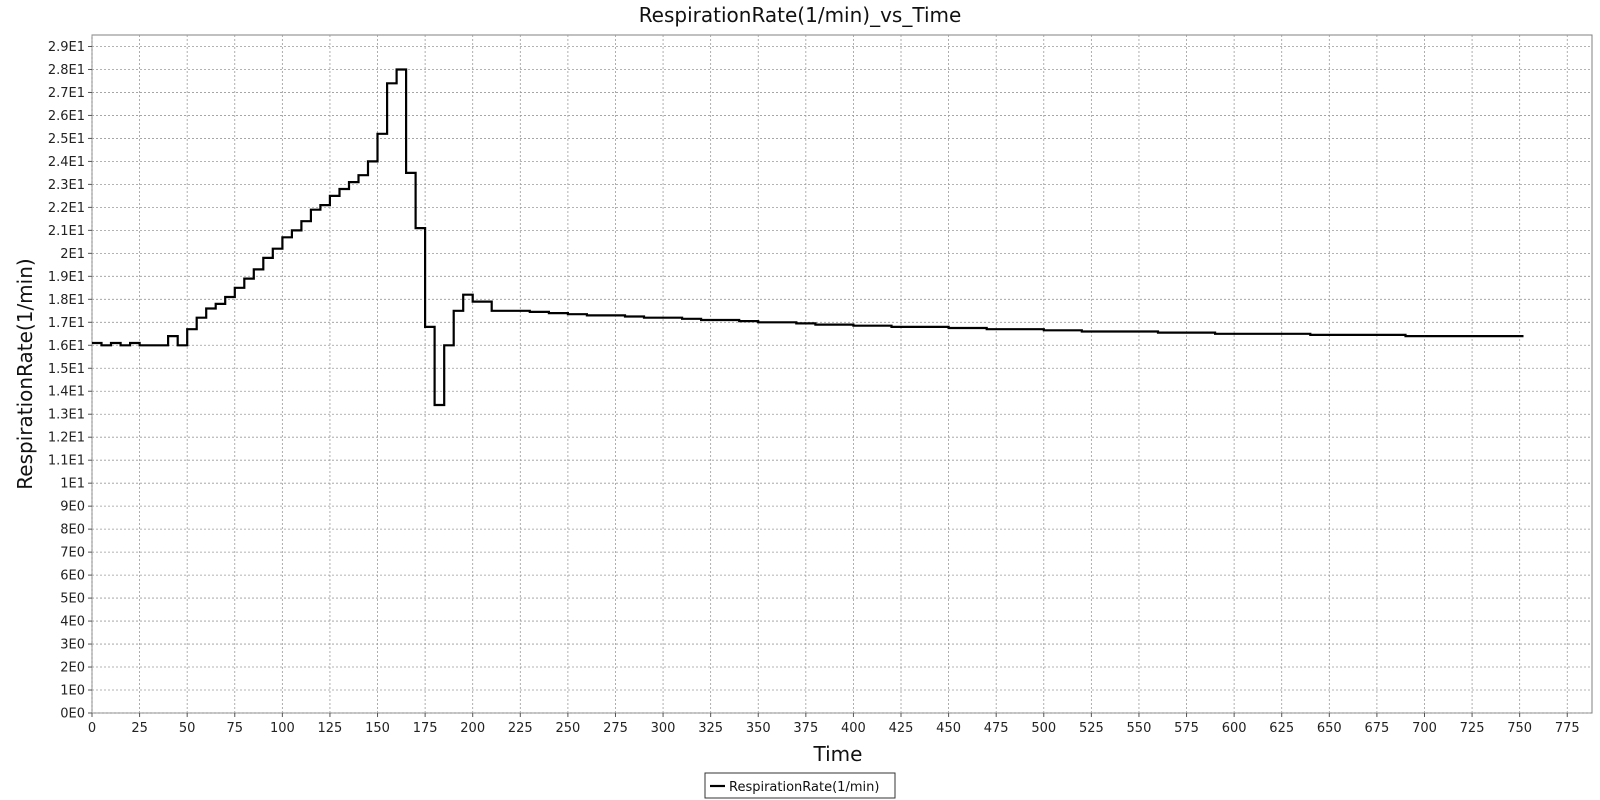  What do you see at coordinates (66, 231) in the screenshot?
I see `y-tick-label: 2.1E1` at bounding box center [66, 231].